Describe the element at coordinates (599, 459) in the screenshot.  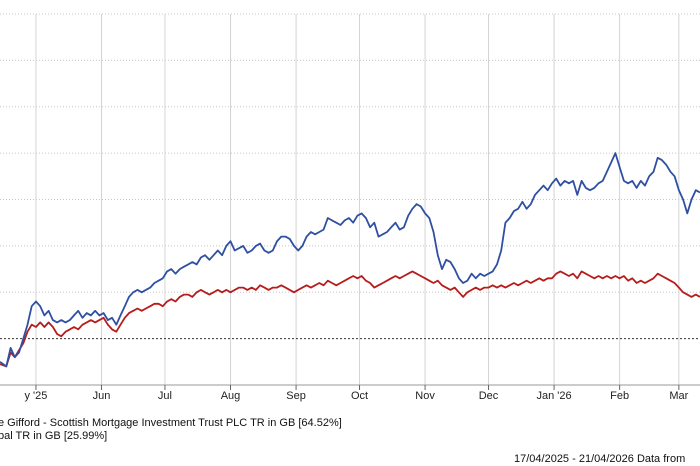
I see `date-range-footer: 17/04/2025 - 21/04/2026 Data from` at that location.